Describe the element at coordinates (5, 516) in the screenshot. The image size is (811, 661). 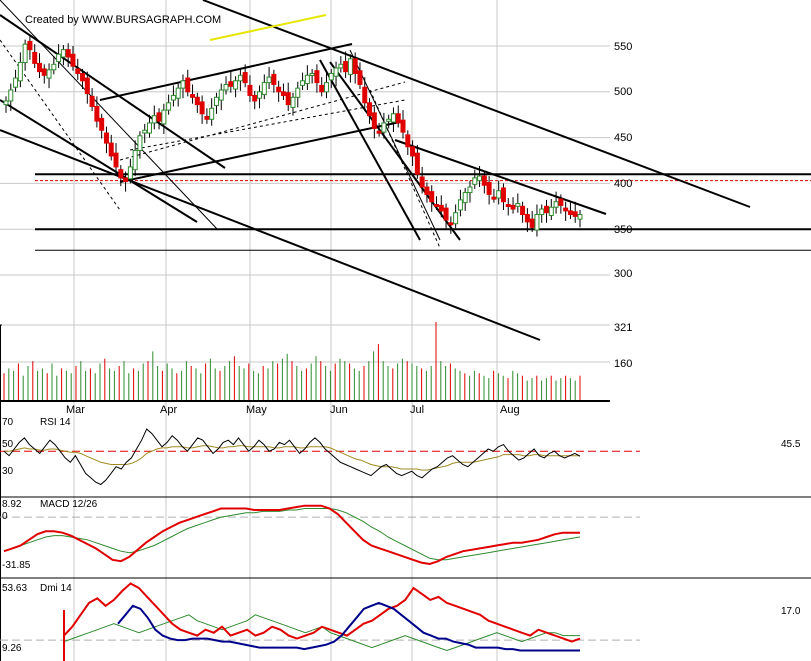
I see `macd-tick: 0` at that location.